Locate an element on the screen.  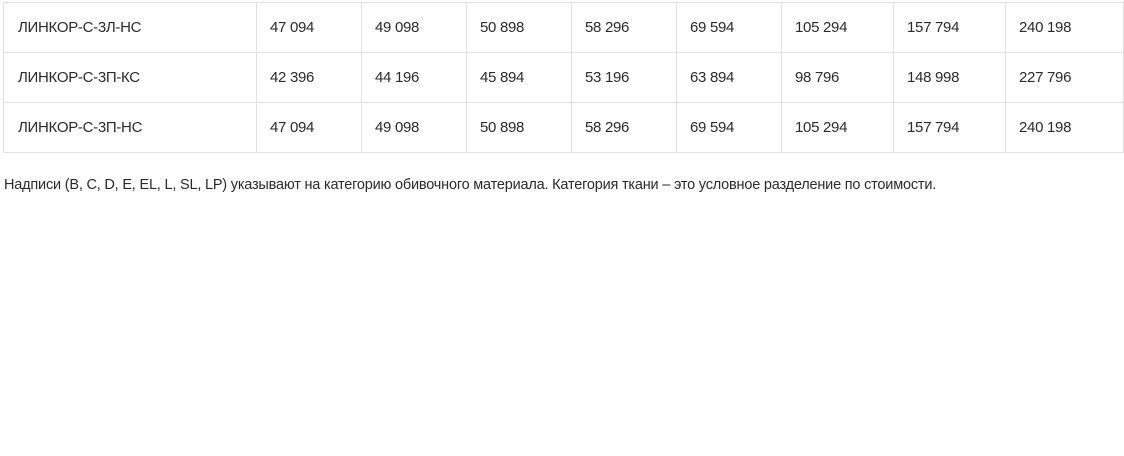
model-name-cell: ЛИНКОР-С-3П-КС is located at coordinates (130, 77).